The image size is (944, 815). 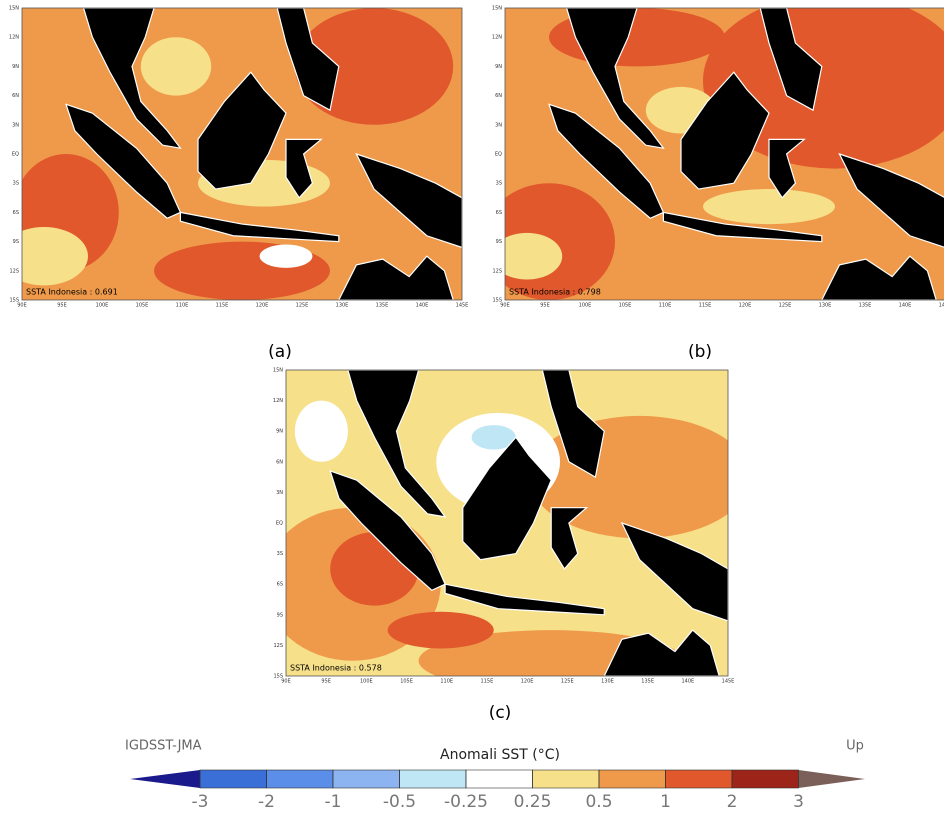 What do you see at coordinates (500, 713) in the screenshot?
I see `panel-label: (c)` at bounding box center [500, 713].